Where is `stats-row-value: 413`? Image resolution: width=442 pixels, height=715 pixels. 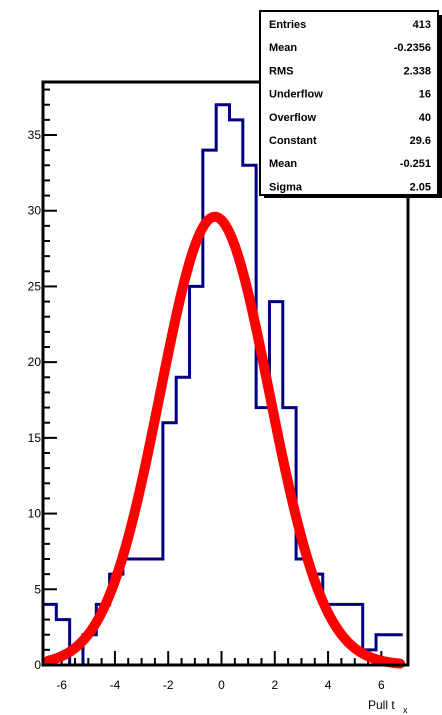 stats-row-value: 413 is located at coordinates (422, 25).